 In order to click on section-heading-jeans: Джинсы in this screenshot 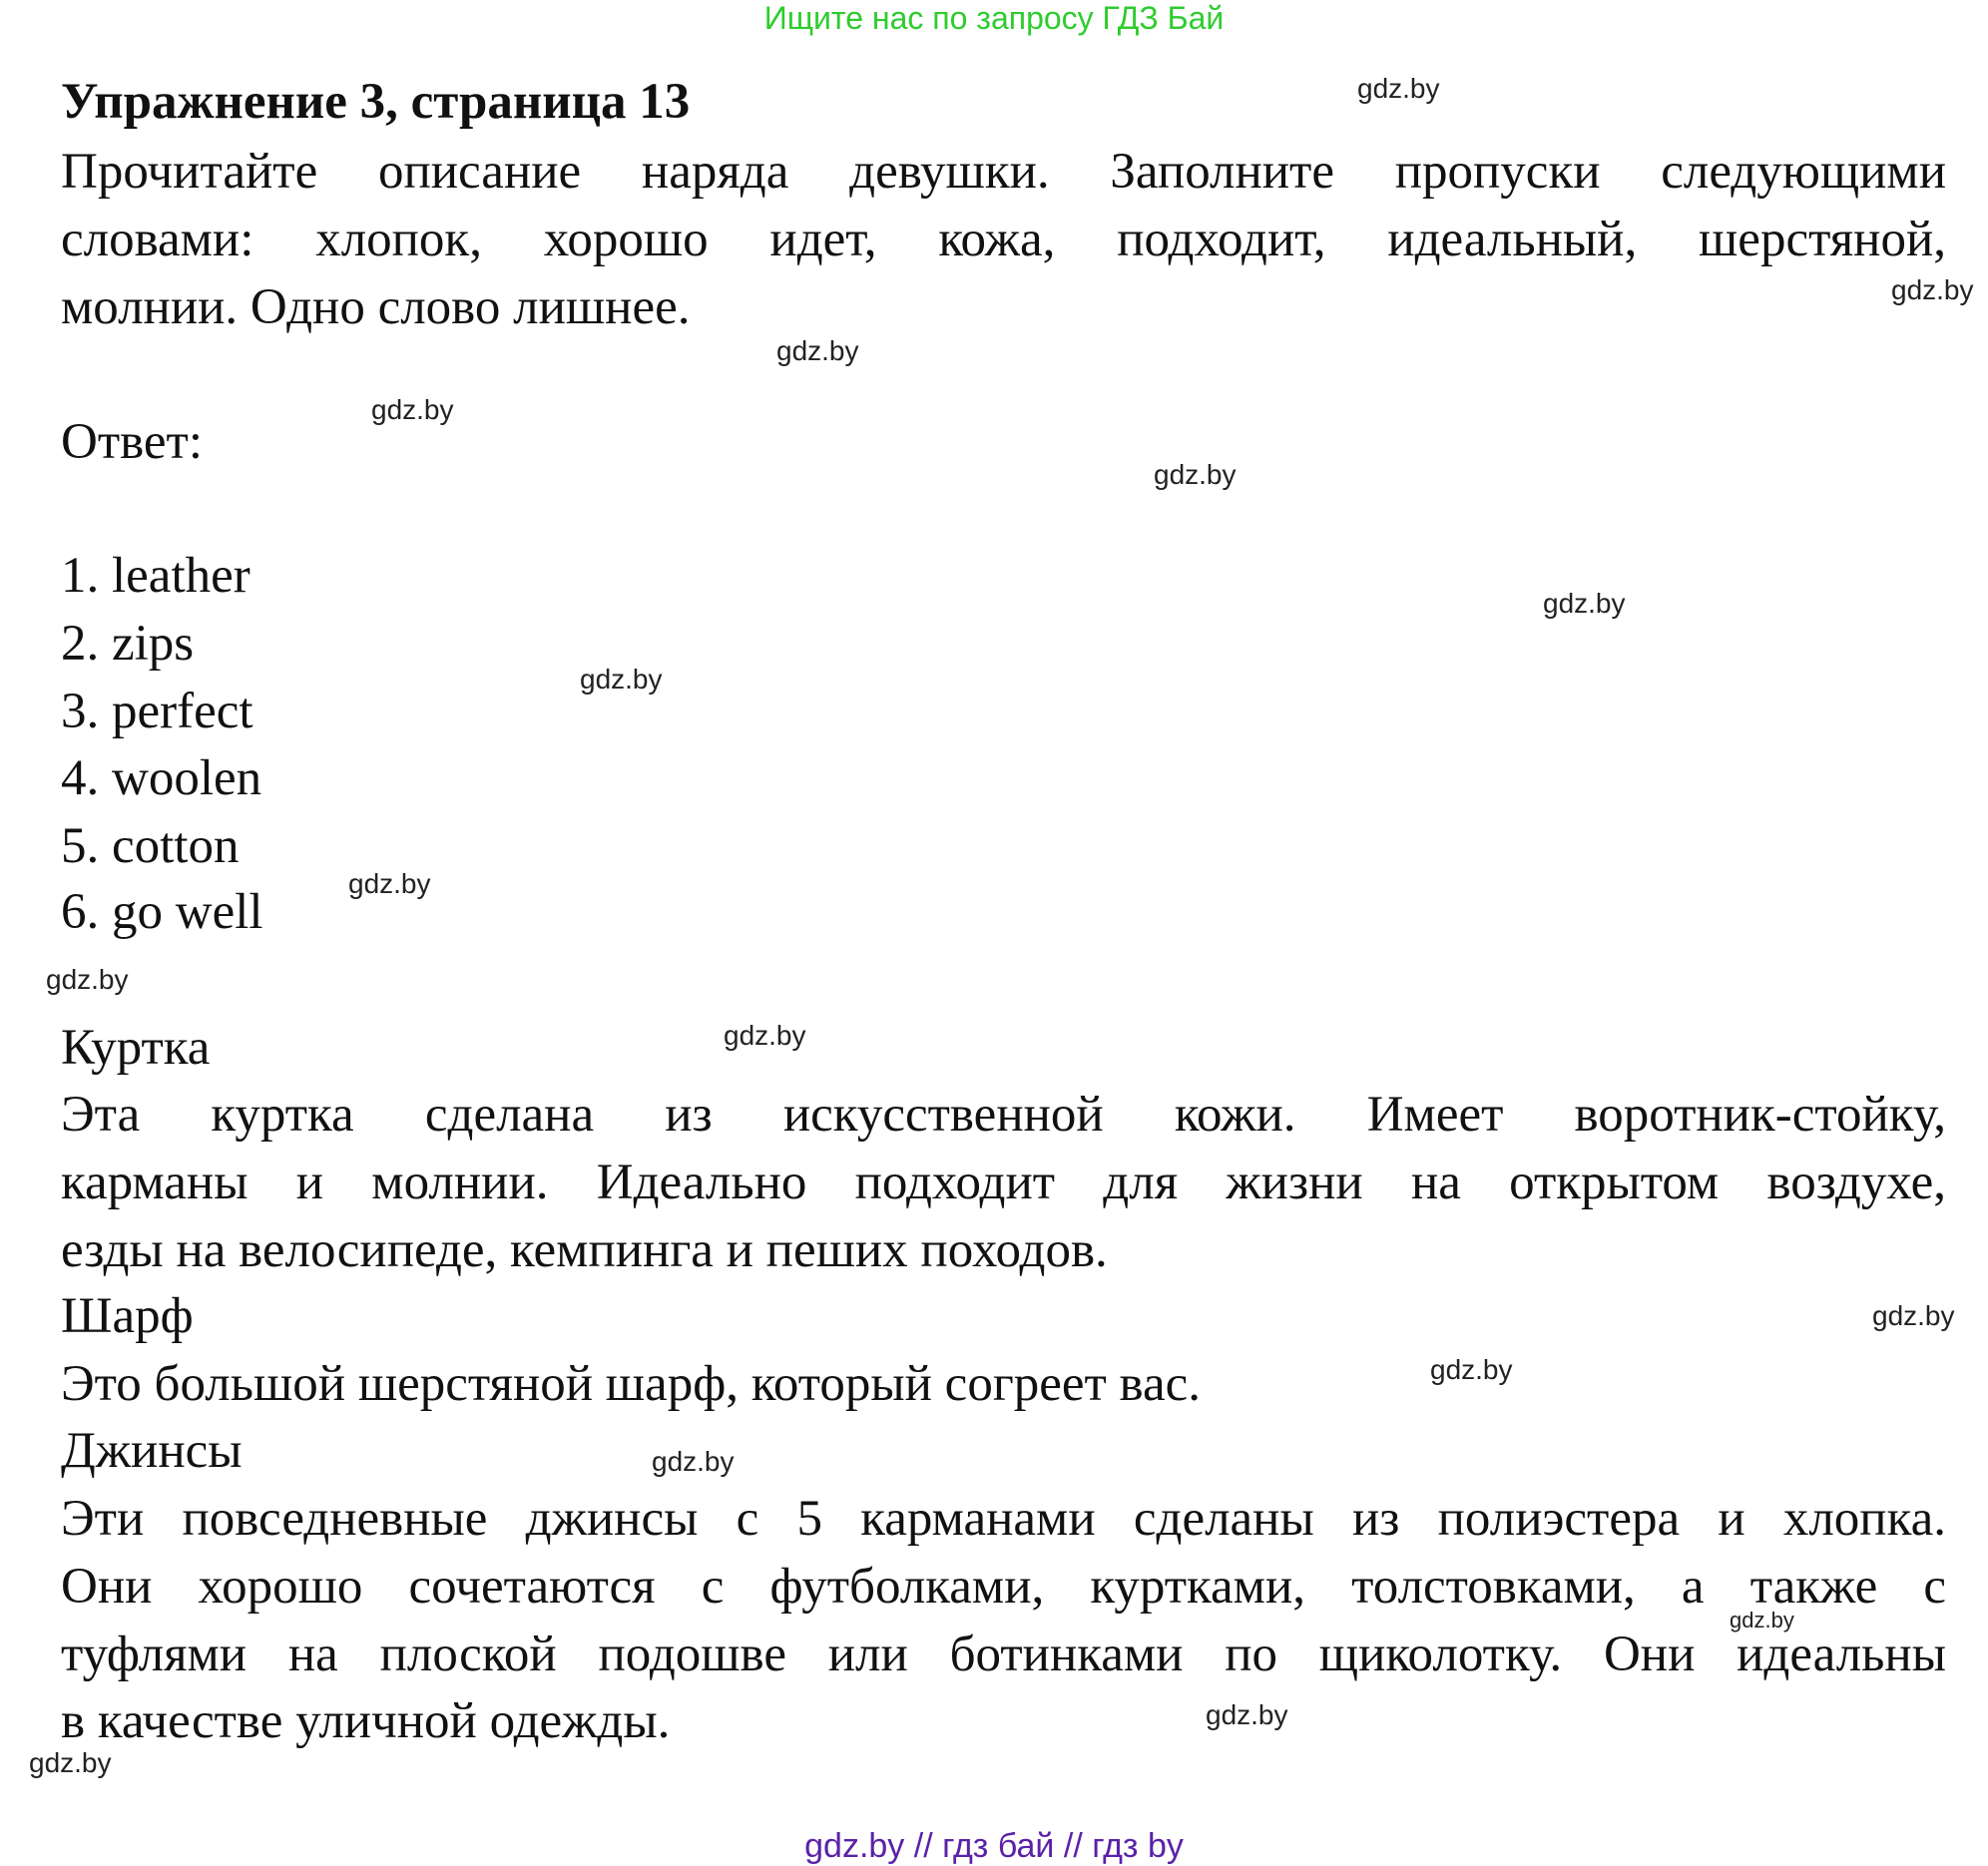, I will do `click(152, 1451)`.